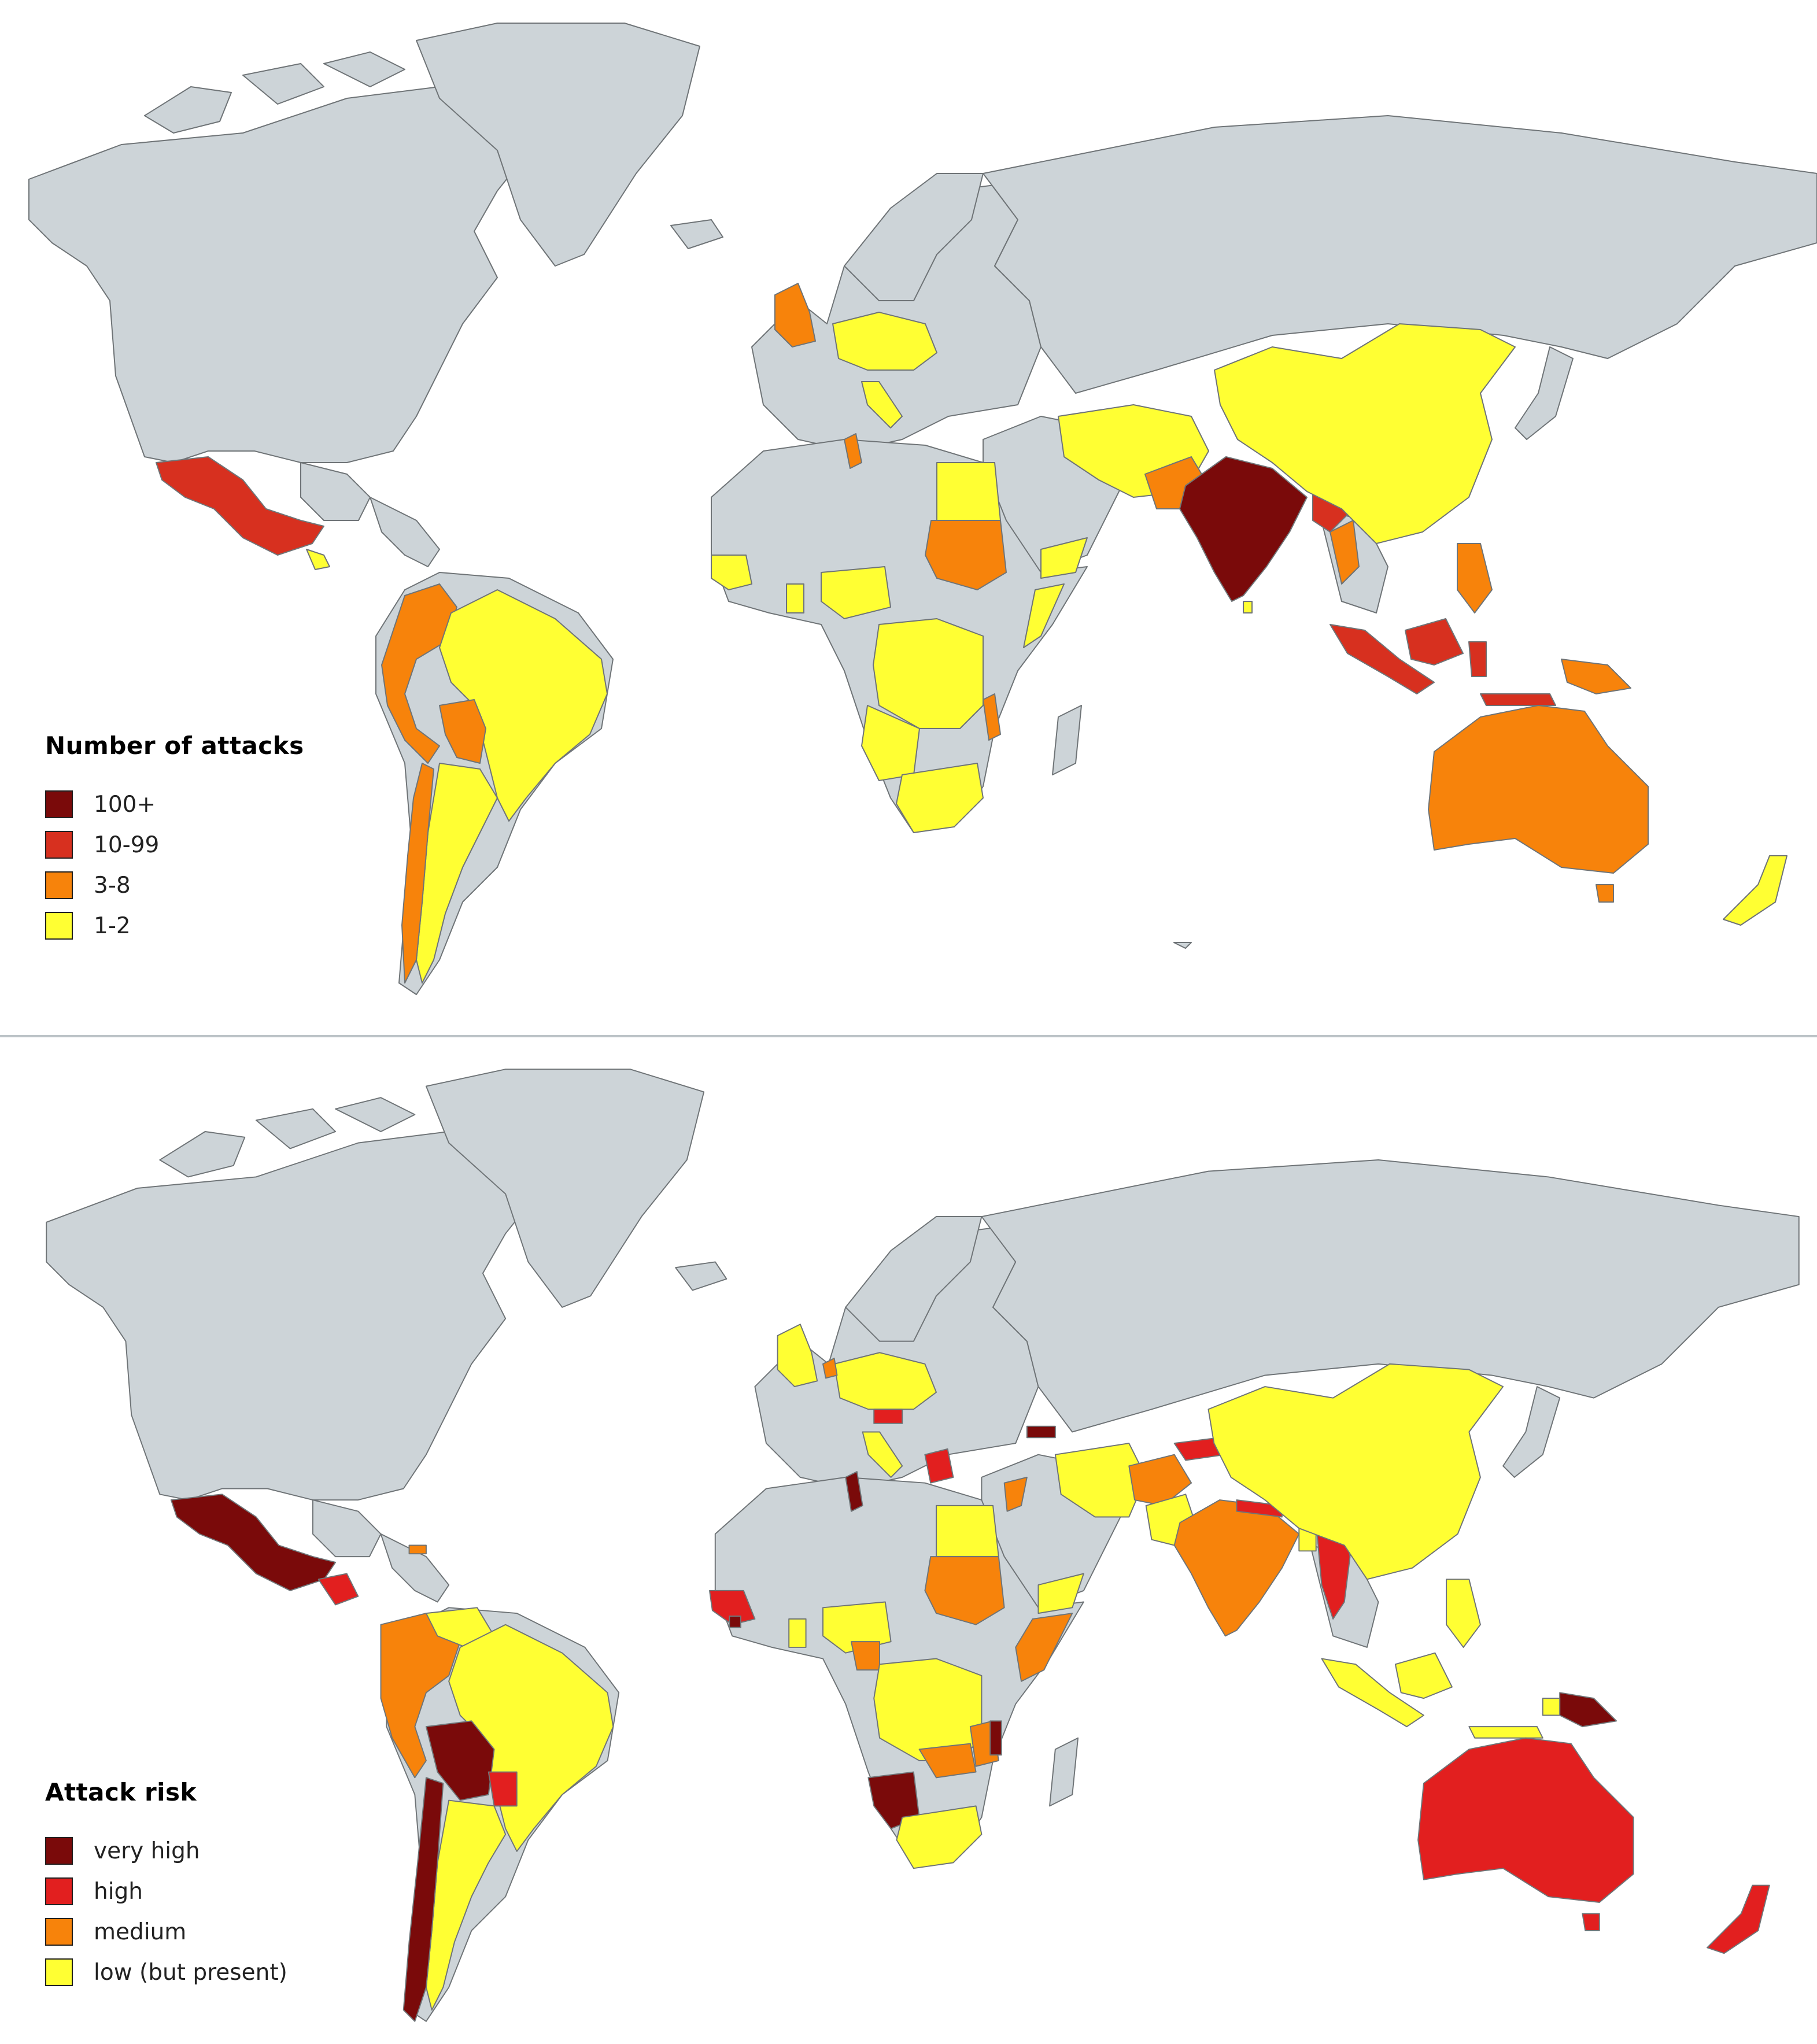  I want to click on region-somalia, so click(1044, 615).